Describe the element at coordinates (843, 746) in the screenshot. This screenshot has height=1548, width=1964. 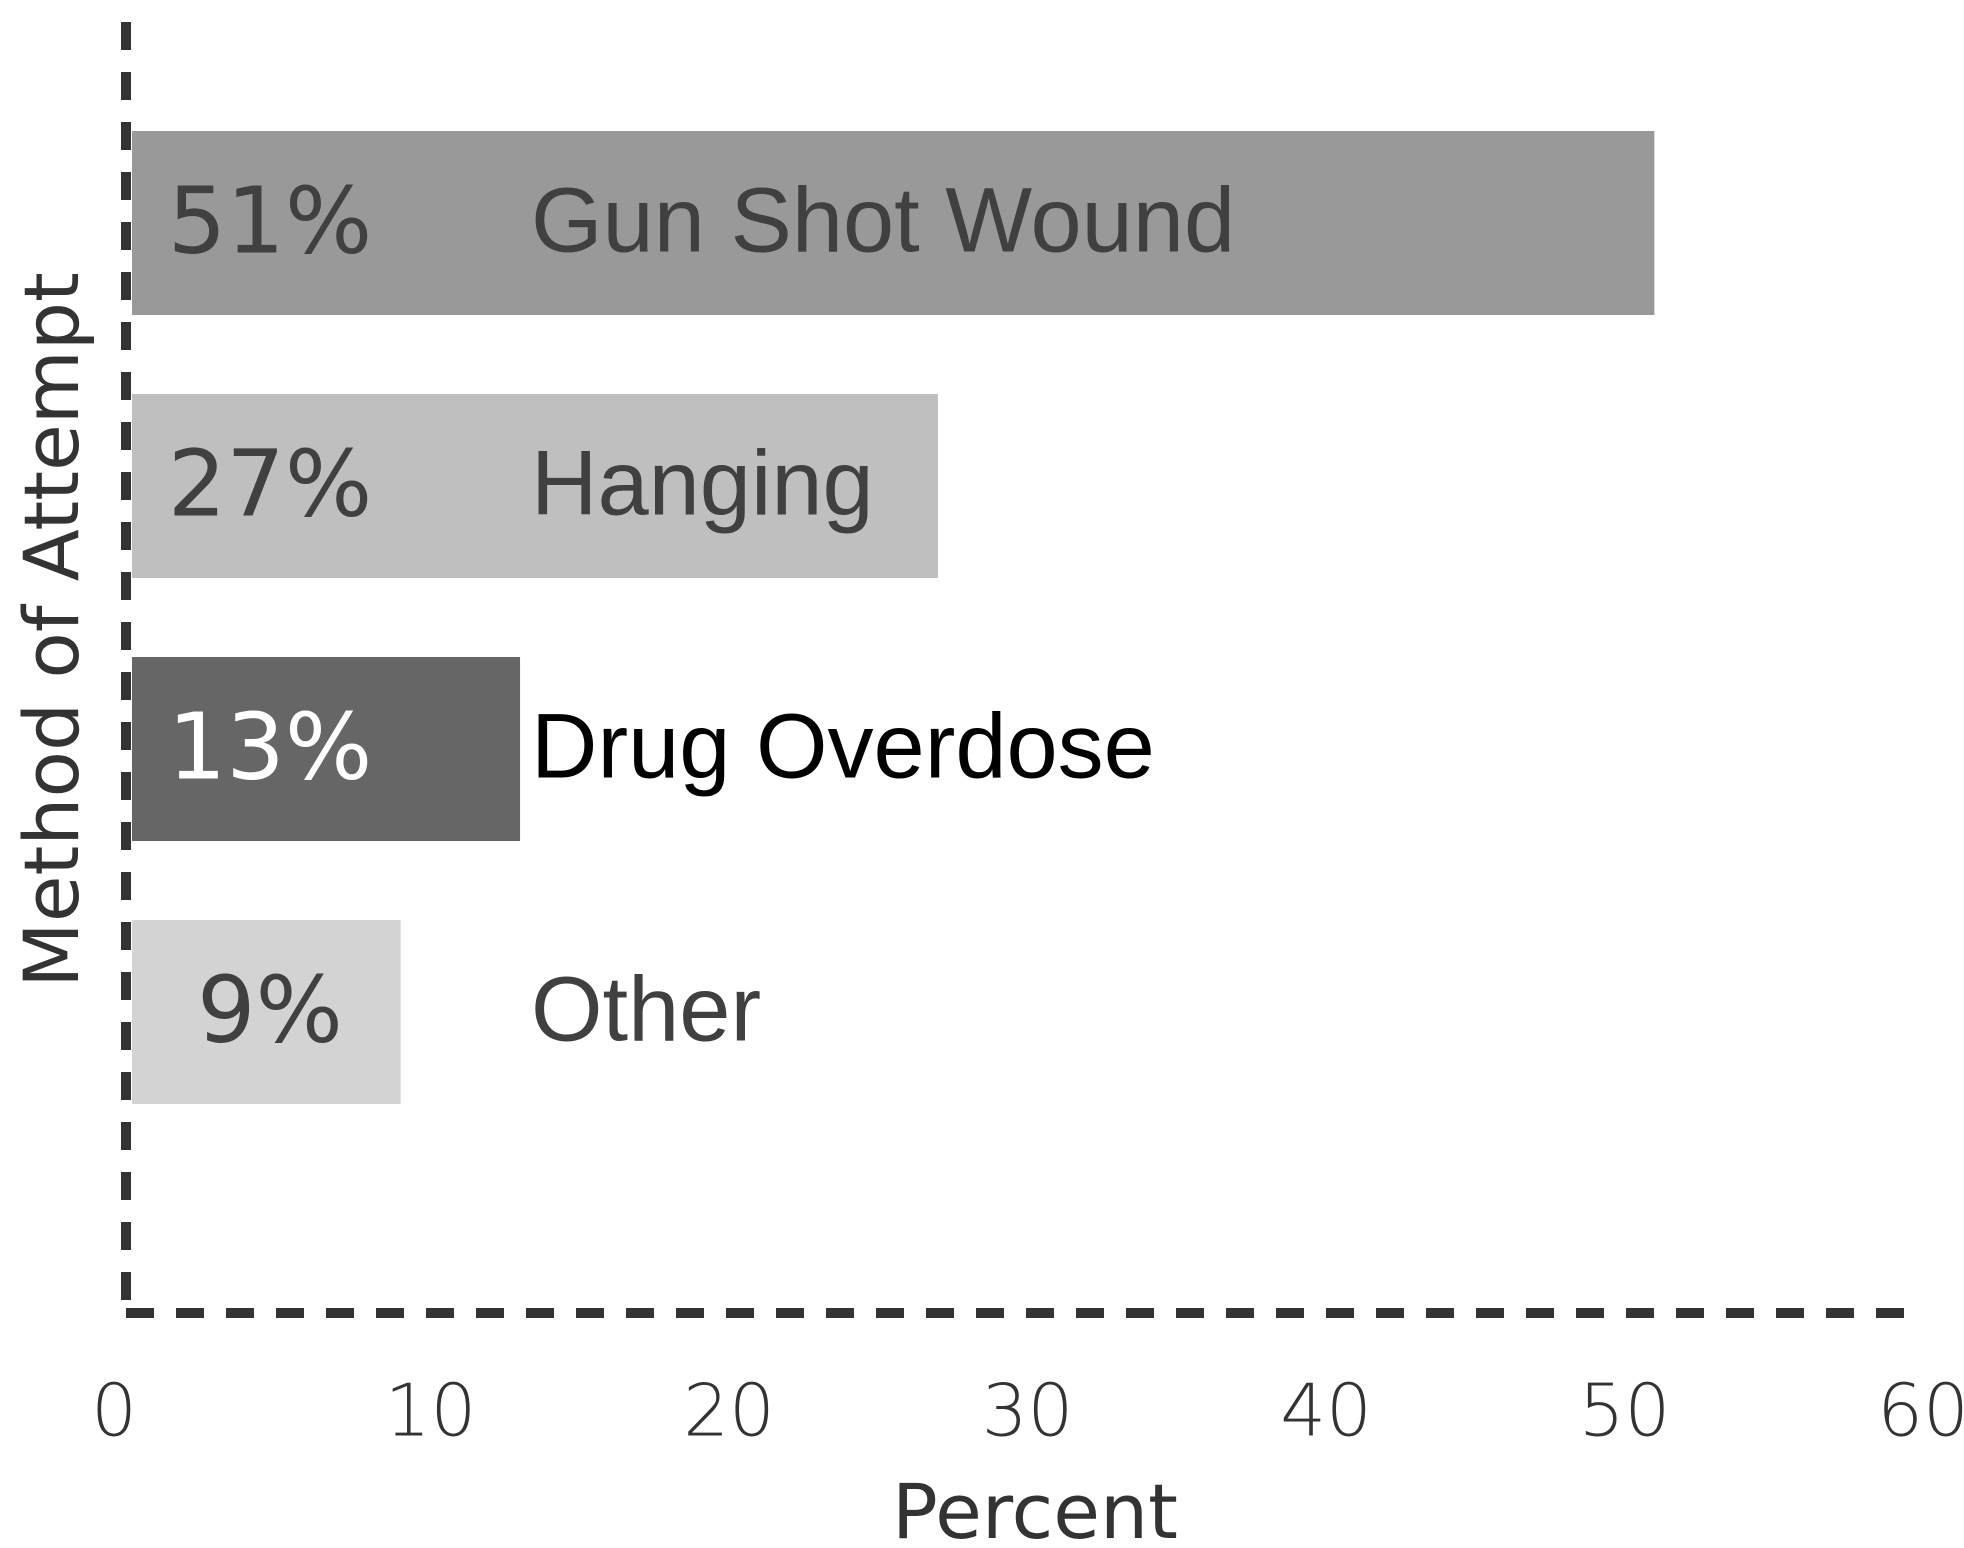
I see `category-label: Drug Overdose` at that location.